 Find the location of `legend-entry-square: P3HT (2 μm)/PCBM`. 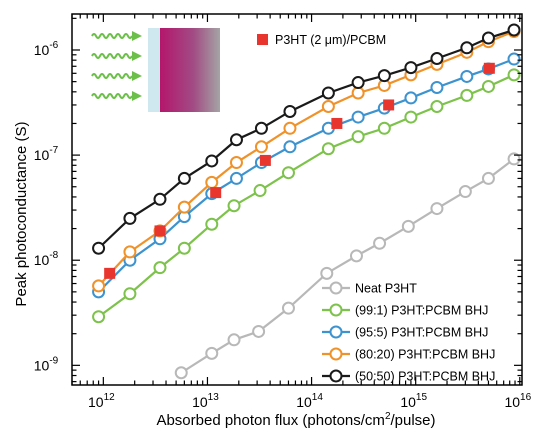

legend-entry-square: P3HT (2 μm)/PCBM is located at coordinates (321, 40).